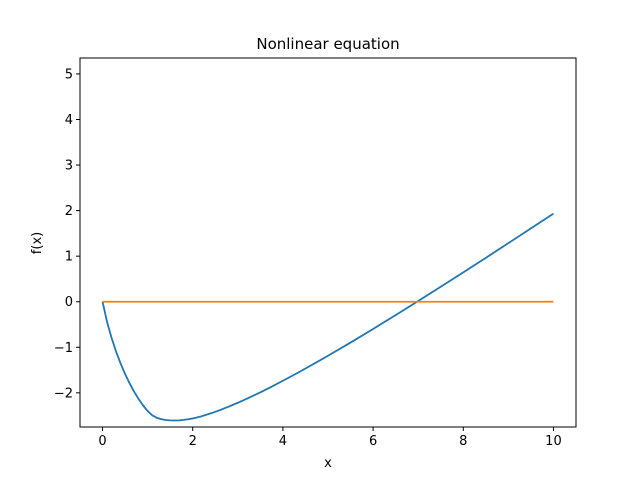  What do you see at coordinates (373, 441) in the screenshot?
I see `x-tick-label: 6` at bounding box center [373, 441].